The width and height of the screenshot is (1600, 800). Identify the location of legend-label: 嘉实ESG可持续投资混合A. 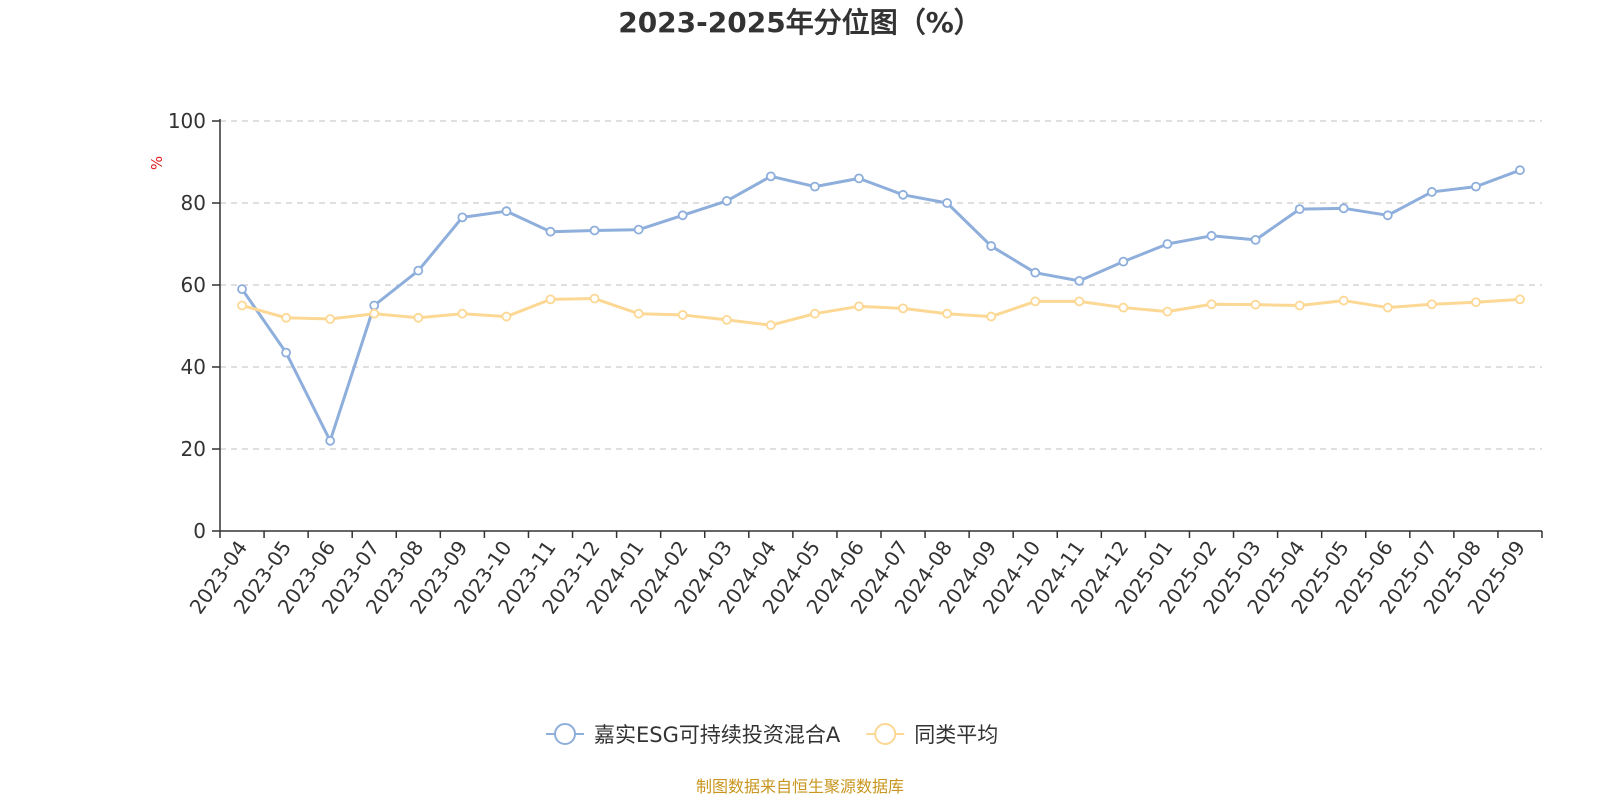
(717, 735).